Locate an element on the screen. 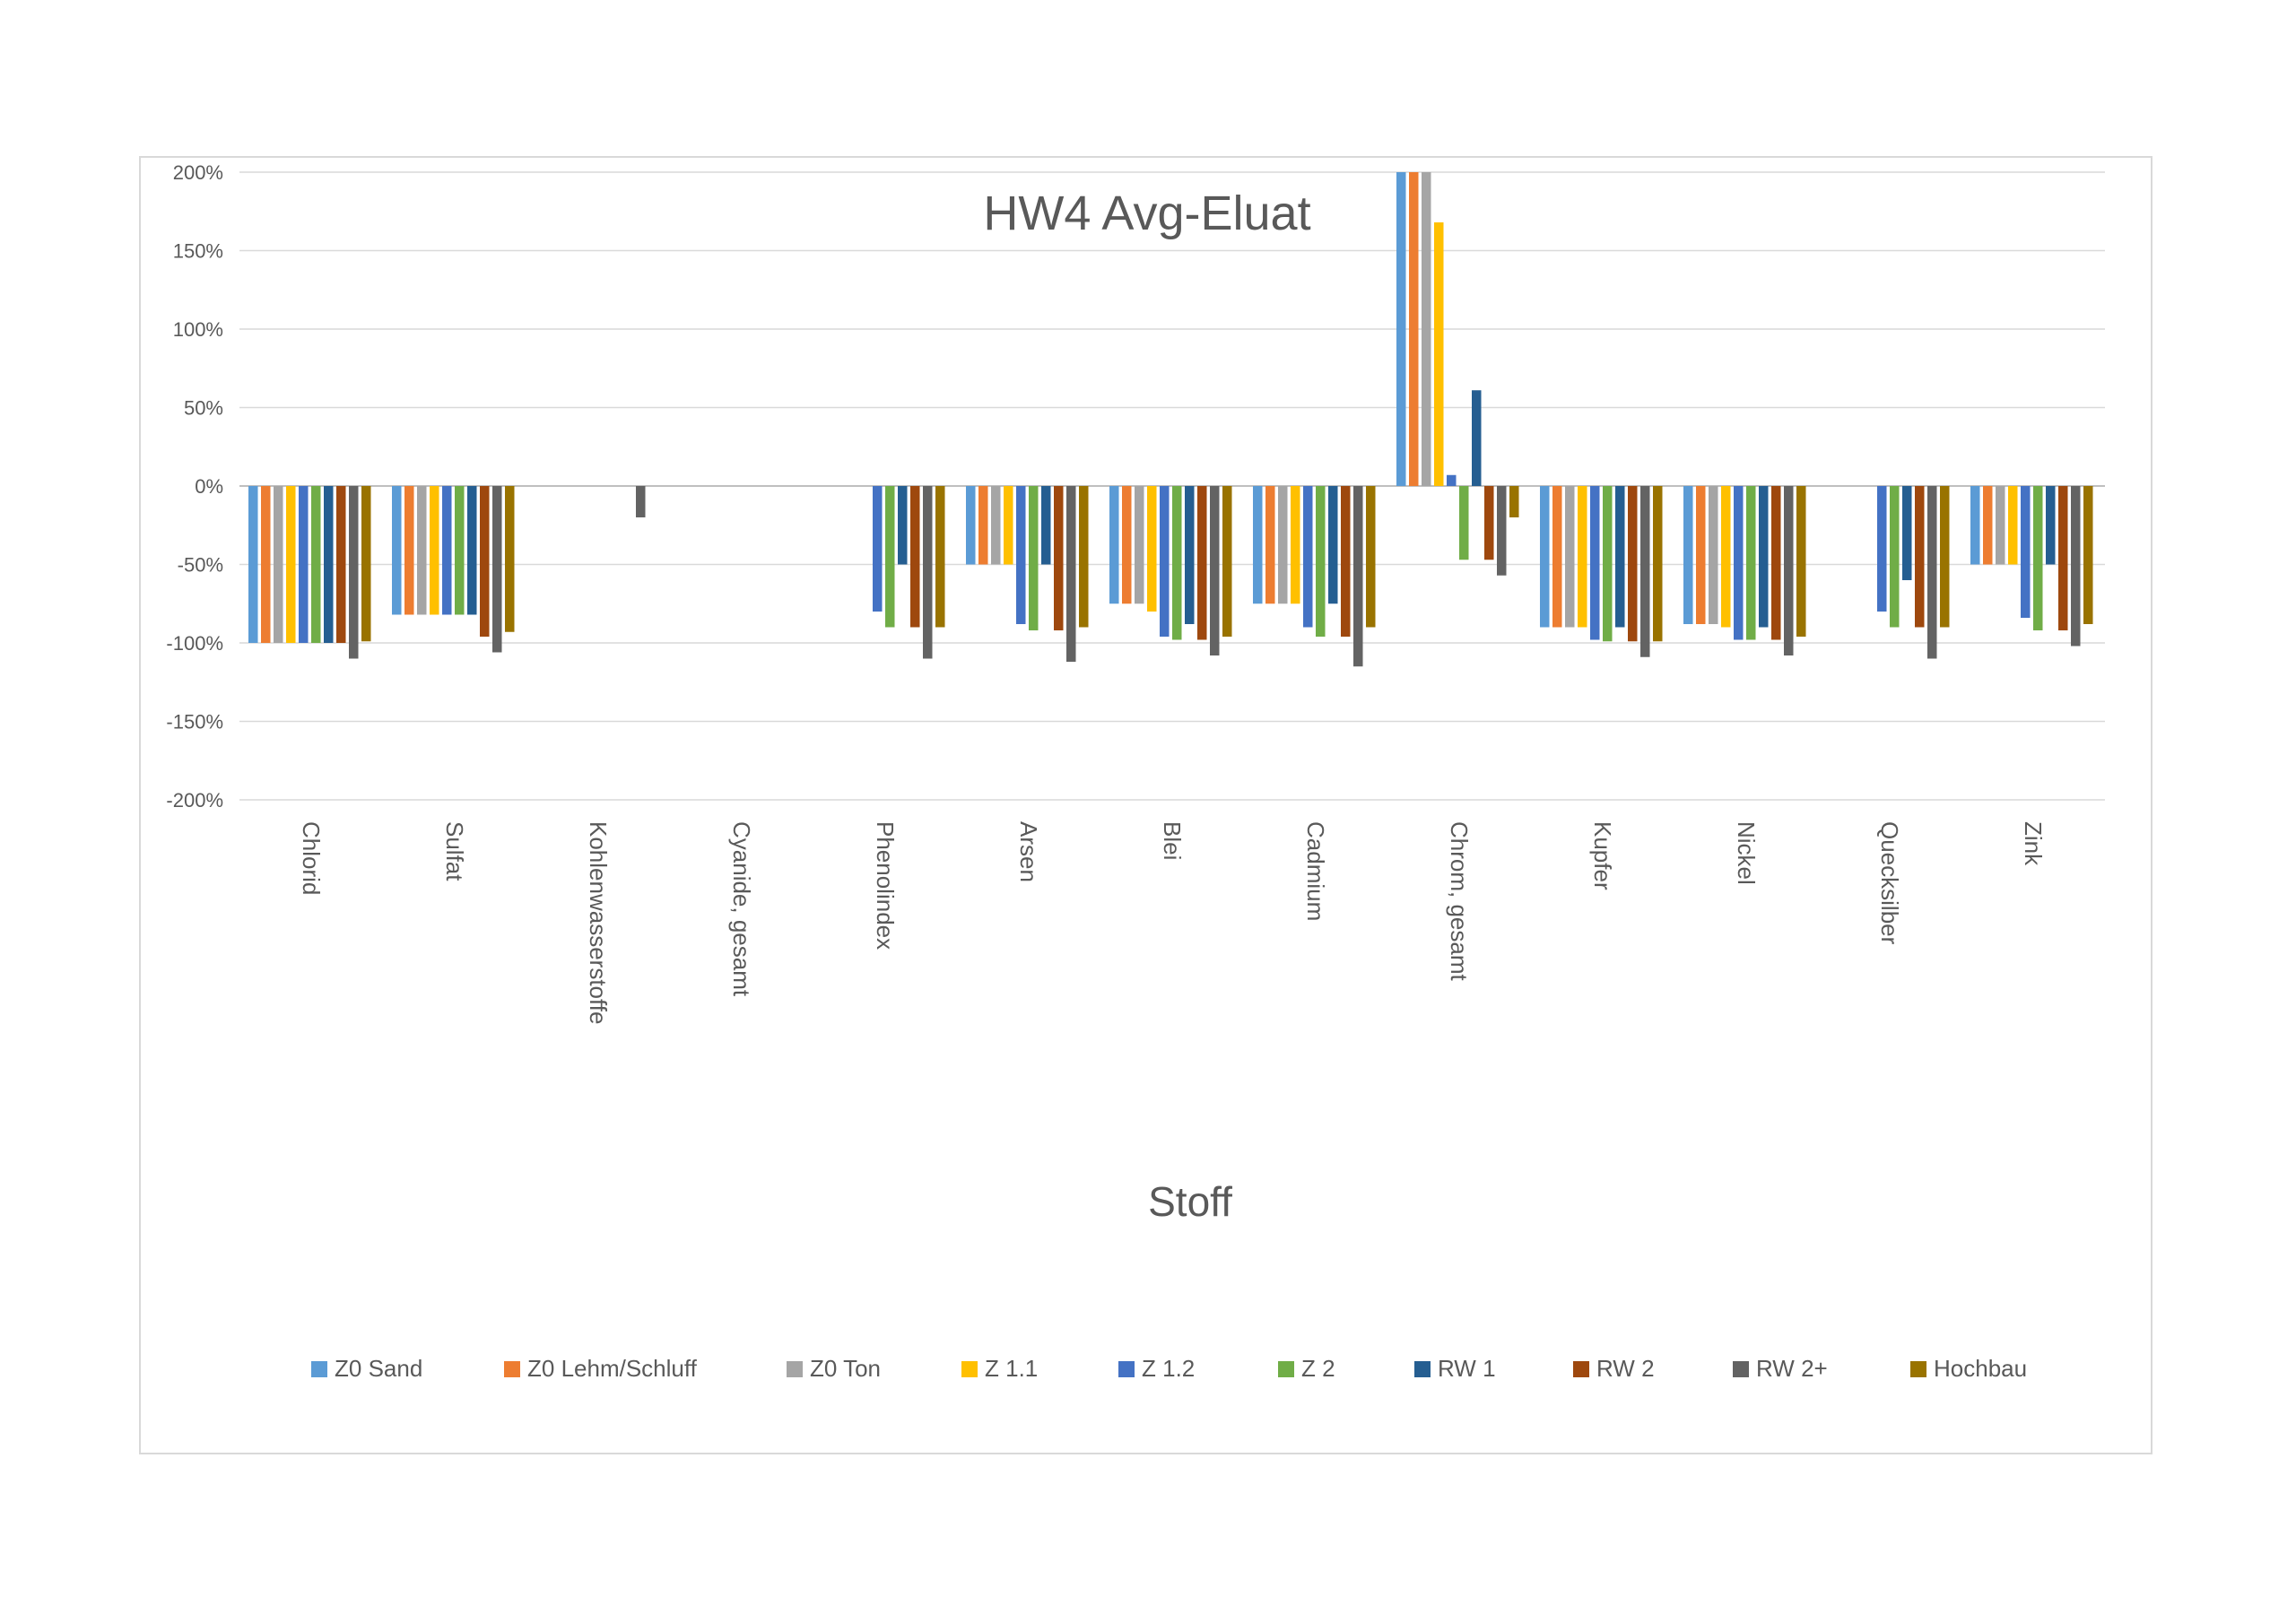  y-tick-label: -50% is located at coordinates (200, 565).